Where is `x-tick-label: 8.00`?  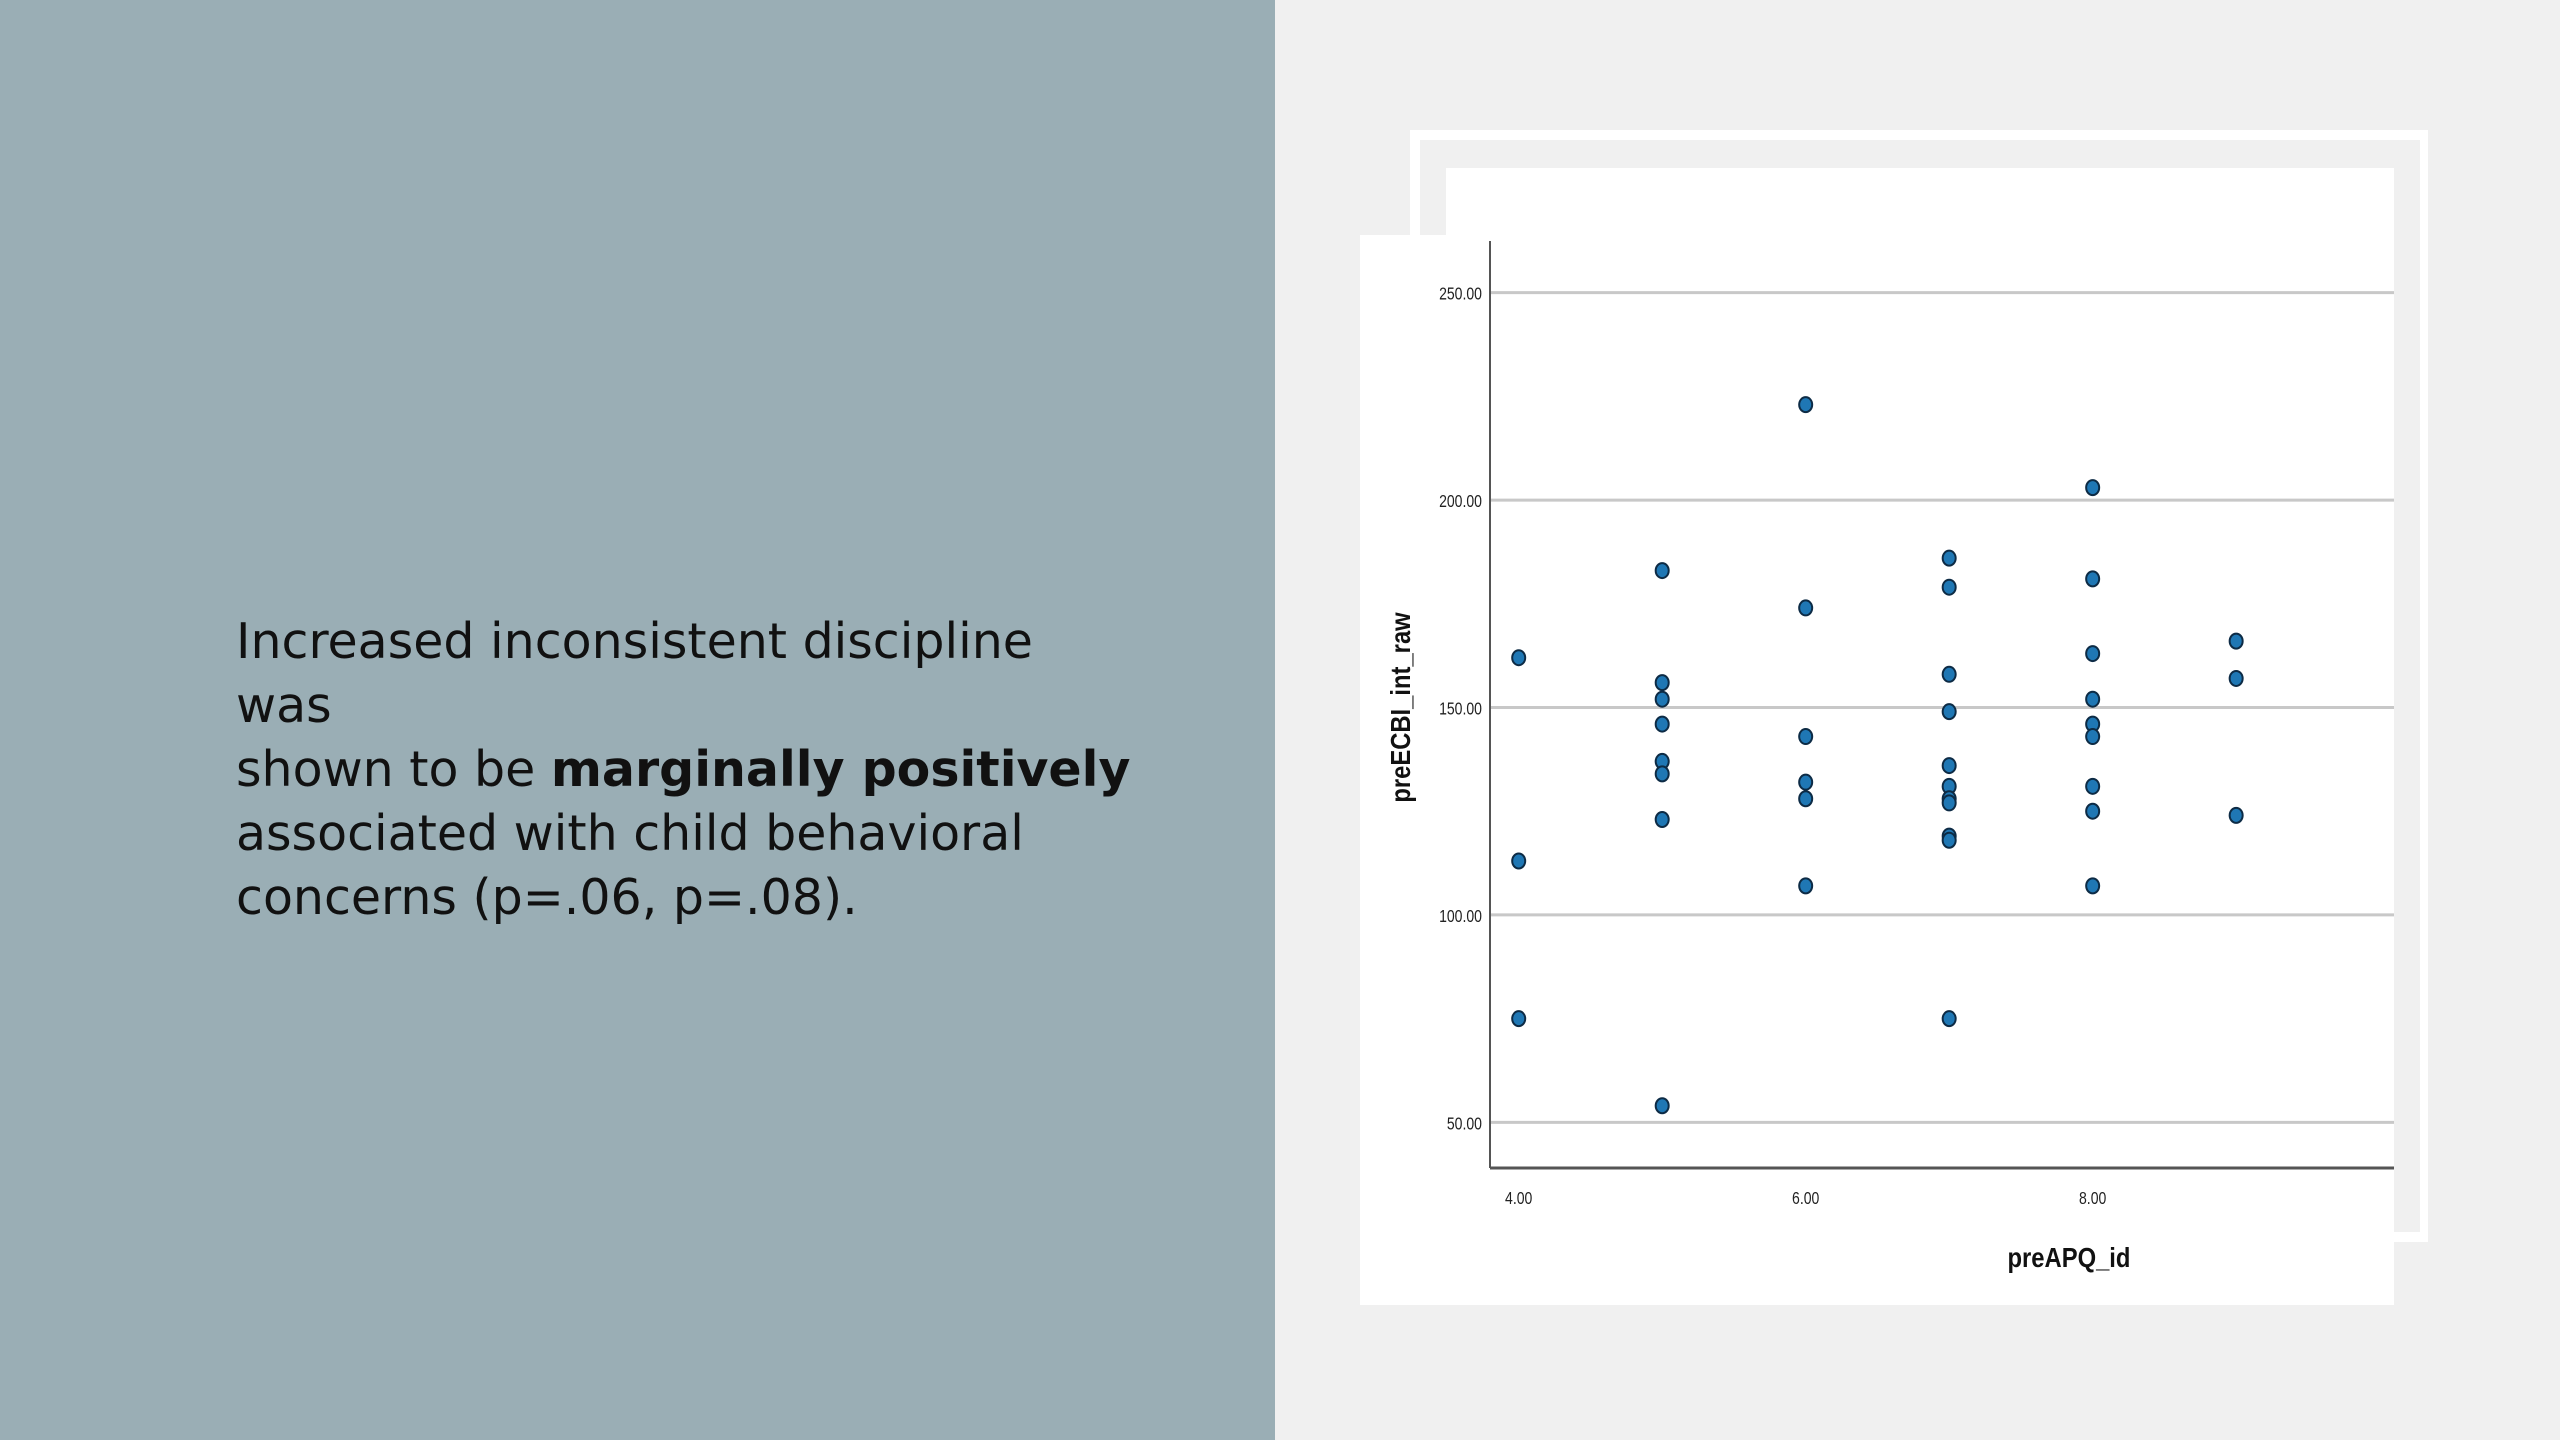 x-tick-label: 8.00 is located at coordinates (2092, 1198).